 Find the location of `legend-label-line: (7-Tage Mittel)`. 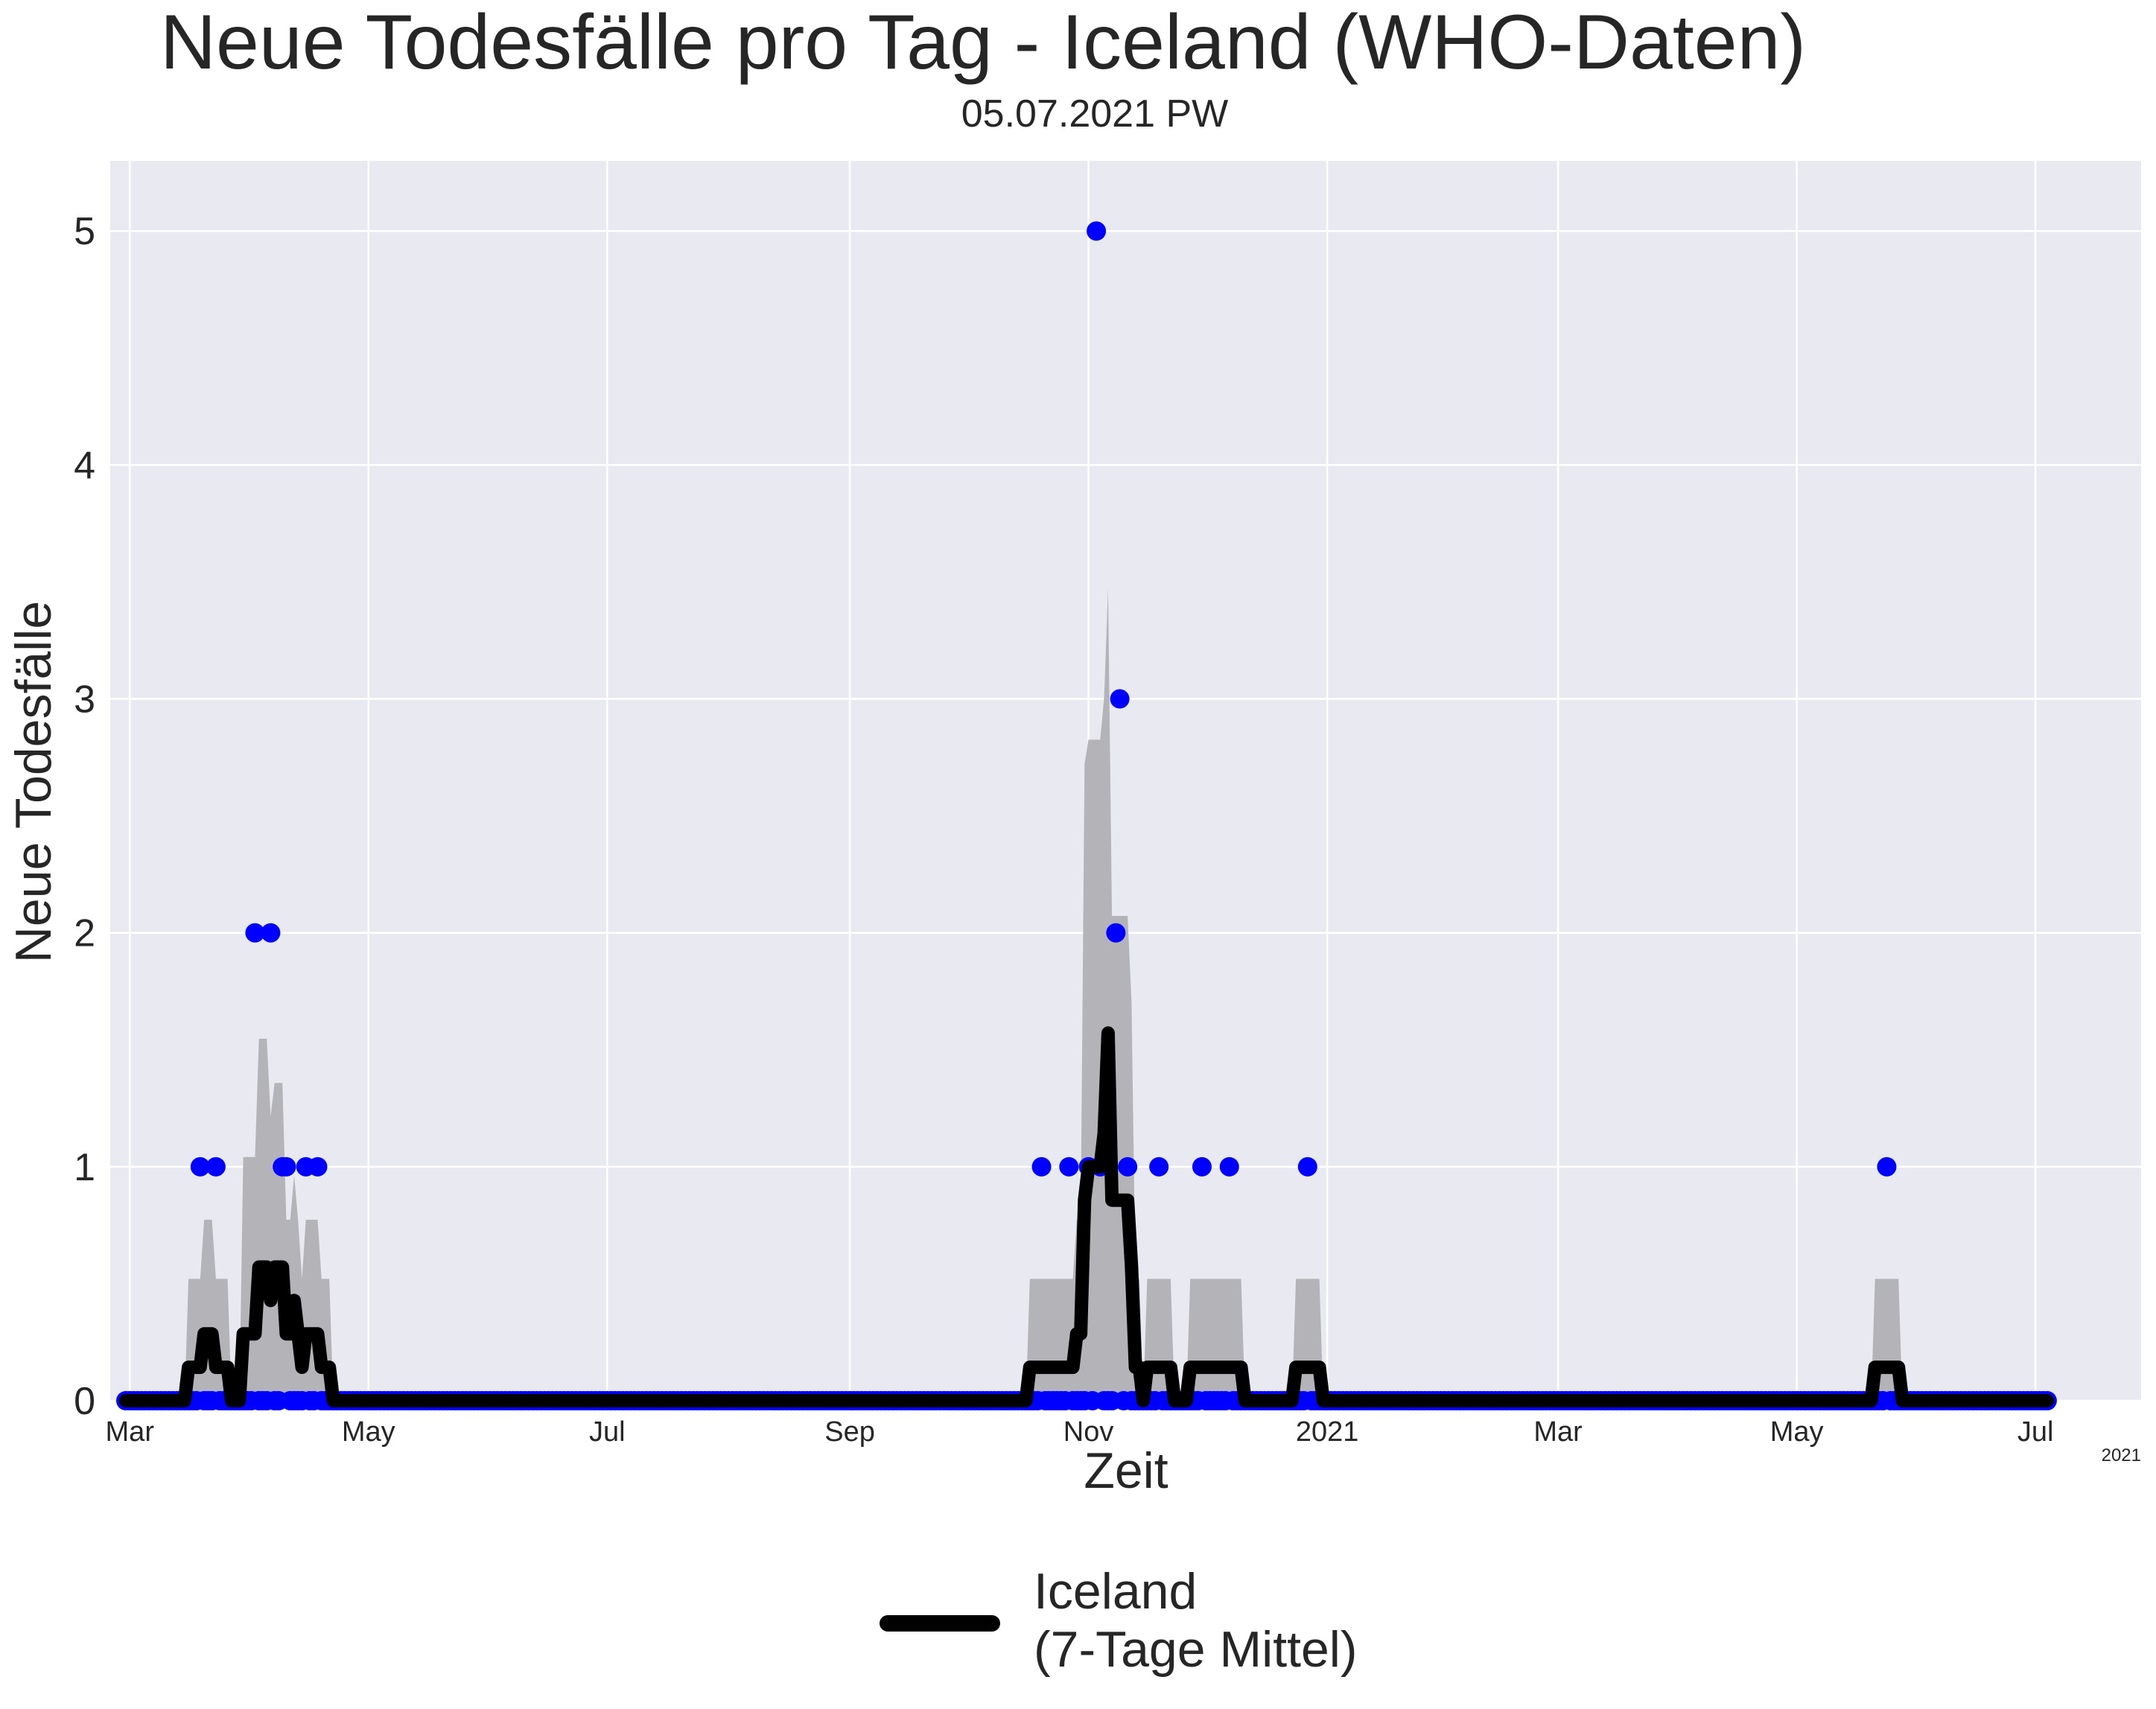

legend-label-line: (7-Tage Mittel) is located at coordinates (1196, 1649).